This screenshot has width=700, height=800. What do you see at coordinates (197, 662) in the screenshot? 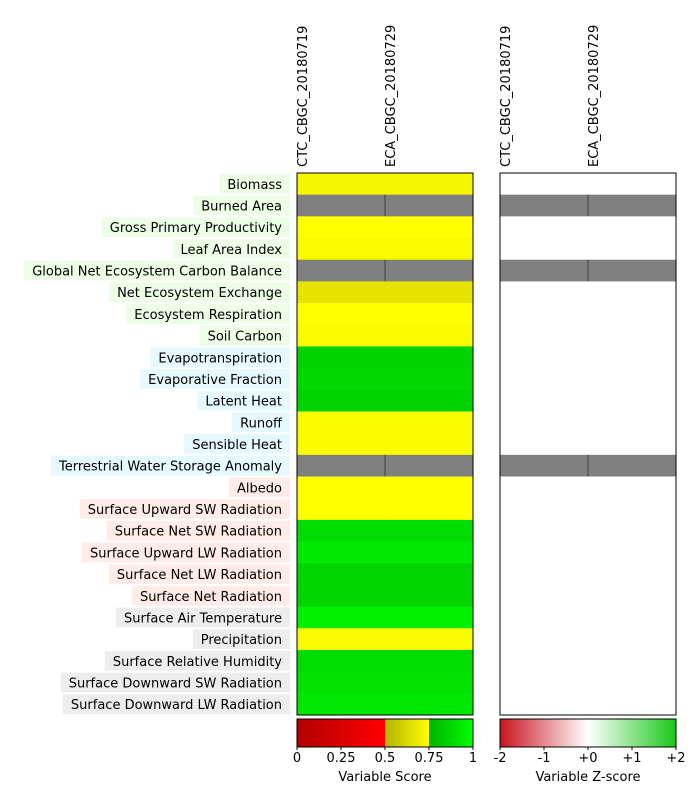
I see `variable-label: Surface Relative Humidity` at bounding box center [197, 662].